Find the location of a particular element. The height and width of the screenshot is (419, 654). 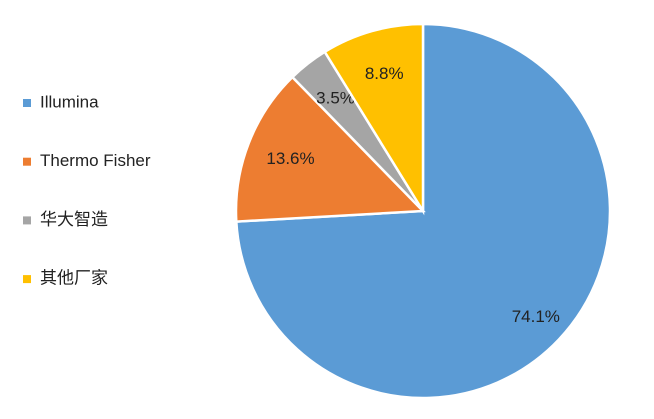

data-label: 3.5% is located at coordinates (335, 97).